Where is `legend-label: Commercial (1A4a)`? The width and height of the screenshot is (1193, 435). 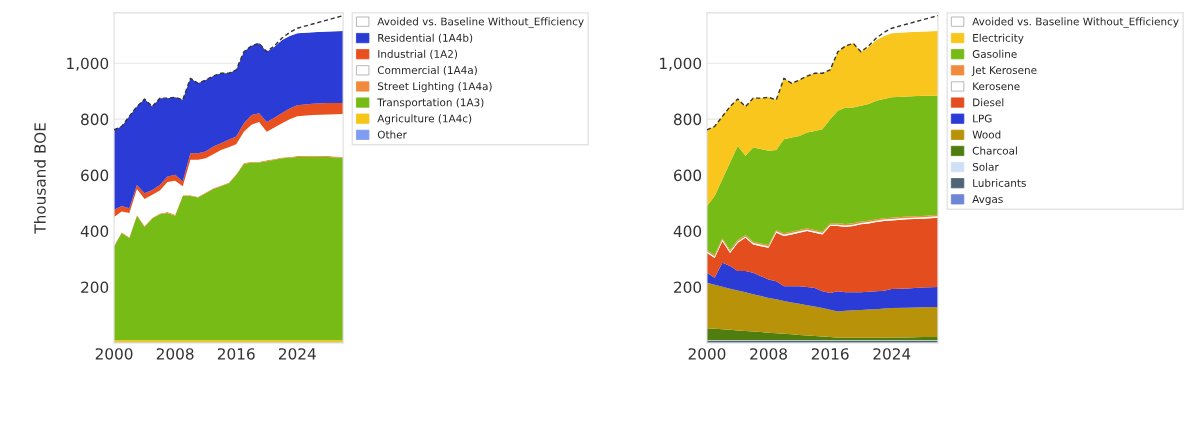 legend-label: Commercial (1A4a) is located at coordinates (427, 70).